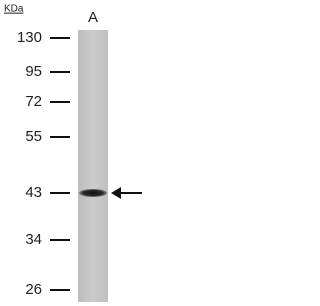 This screenshot has height=306, width=320. I want to click on marker-label: 72, so click(33, 101).